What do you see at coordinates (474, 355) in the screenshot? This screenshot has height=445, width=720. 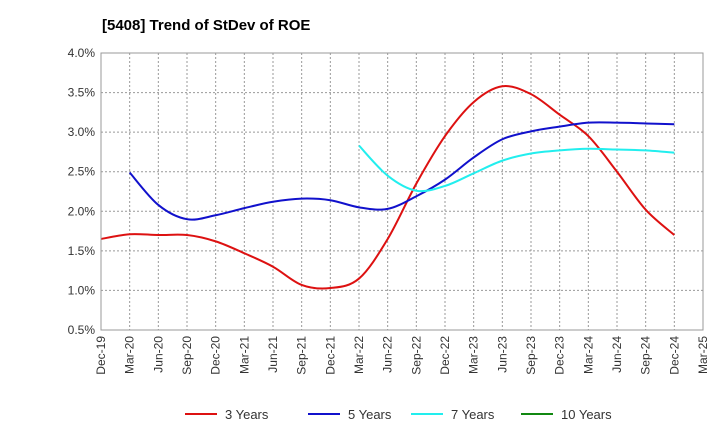 I see `x-tick-label: Mar-23` at bounding box center [474, 355].